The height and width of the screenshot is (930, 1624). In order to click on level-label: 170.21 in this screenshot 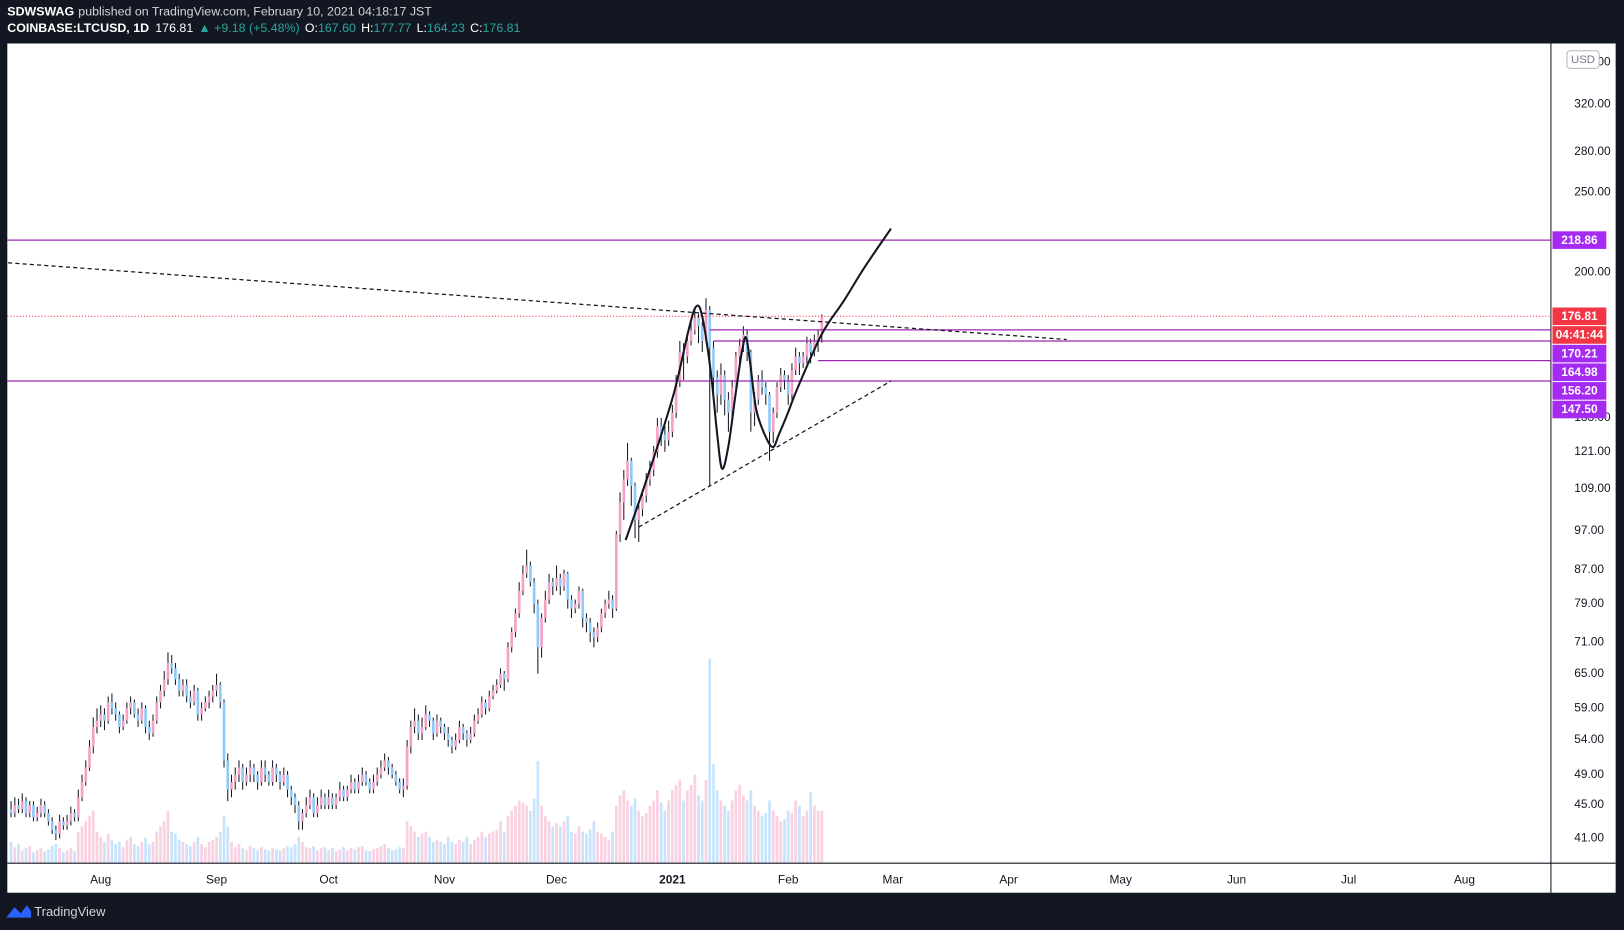, I will do `click(1579, 353)`.